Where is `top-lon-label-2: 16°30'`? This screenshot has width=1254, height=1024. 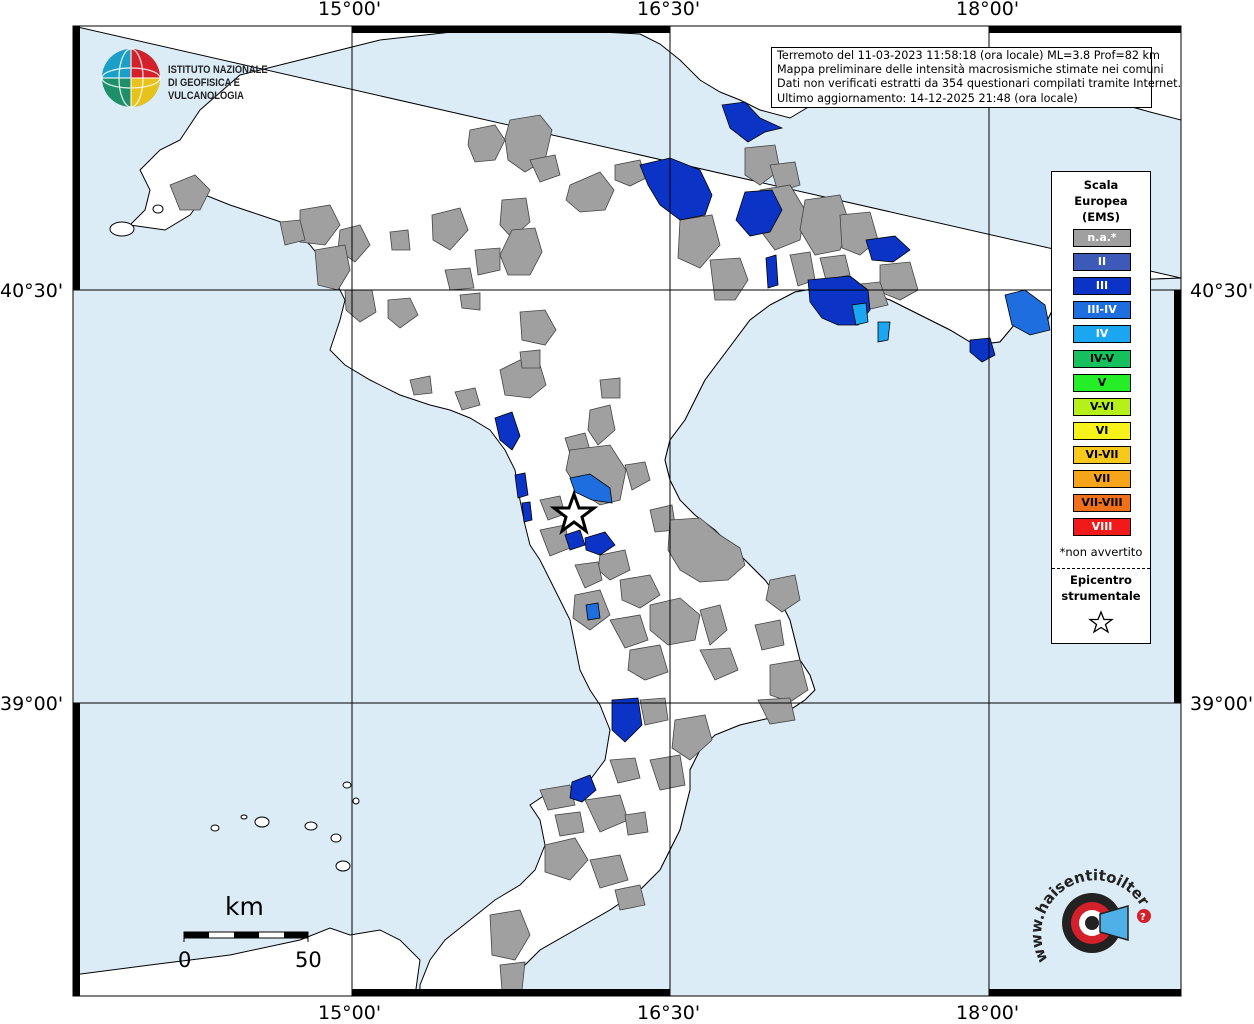
top-lon-label-2: 16°30' is located at coordinates (669, 10).